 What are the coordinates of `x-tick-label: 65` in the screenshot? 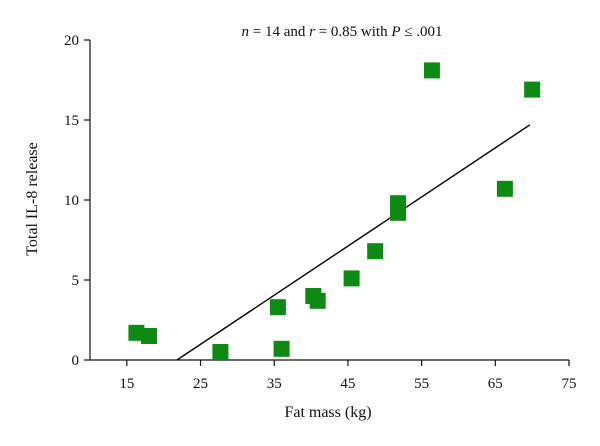 It's located at (495, 384).